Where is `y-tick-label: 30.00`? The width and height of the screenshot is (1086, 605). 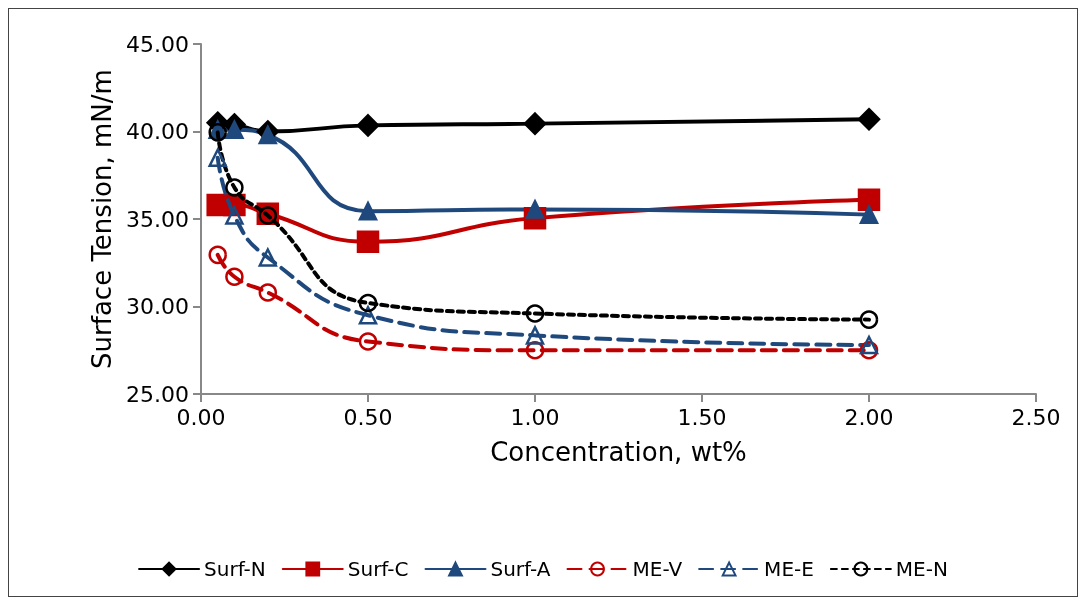
y-tick-label: 30.00 is located at coordinates (157, 306).